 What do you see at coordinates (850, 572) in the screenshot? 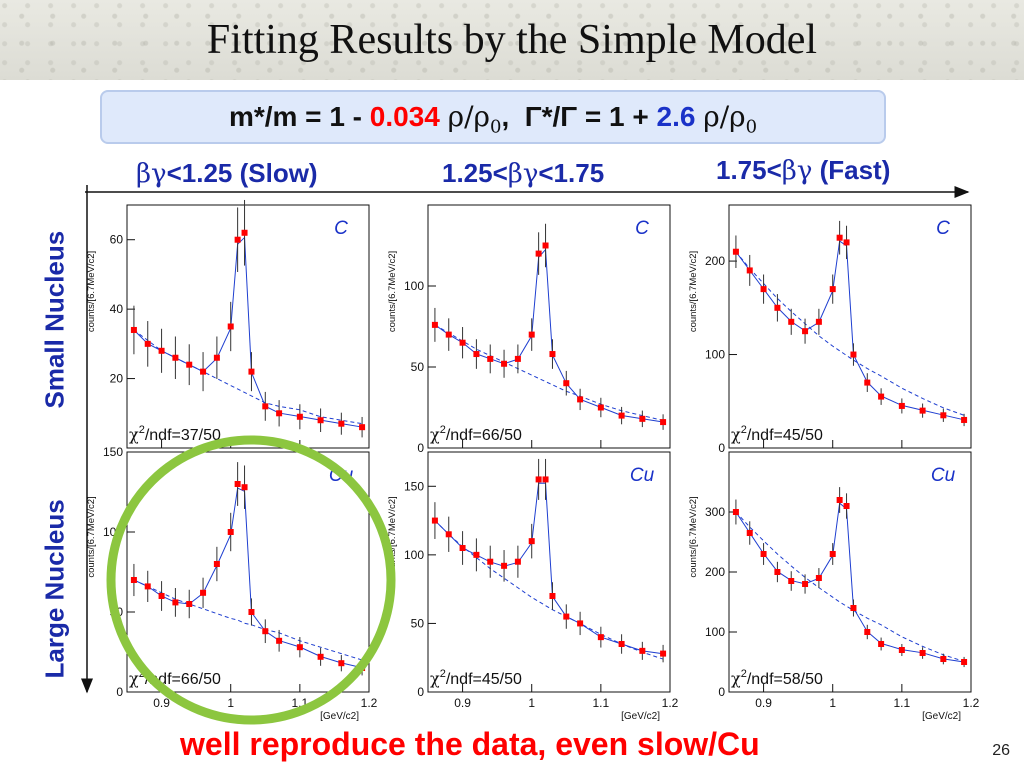
I see `panel-frame` at bounding box center [850, 572].